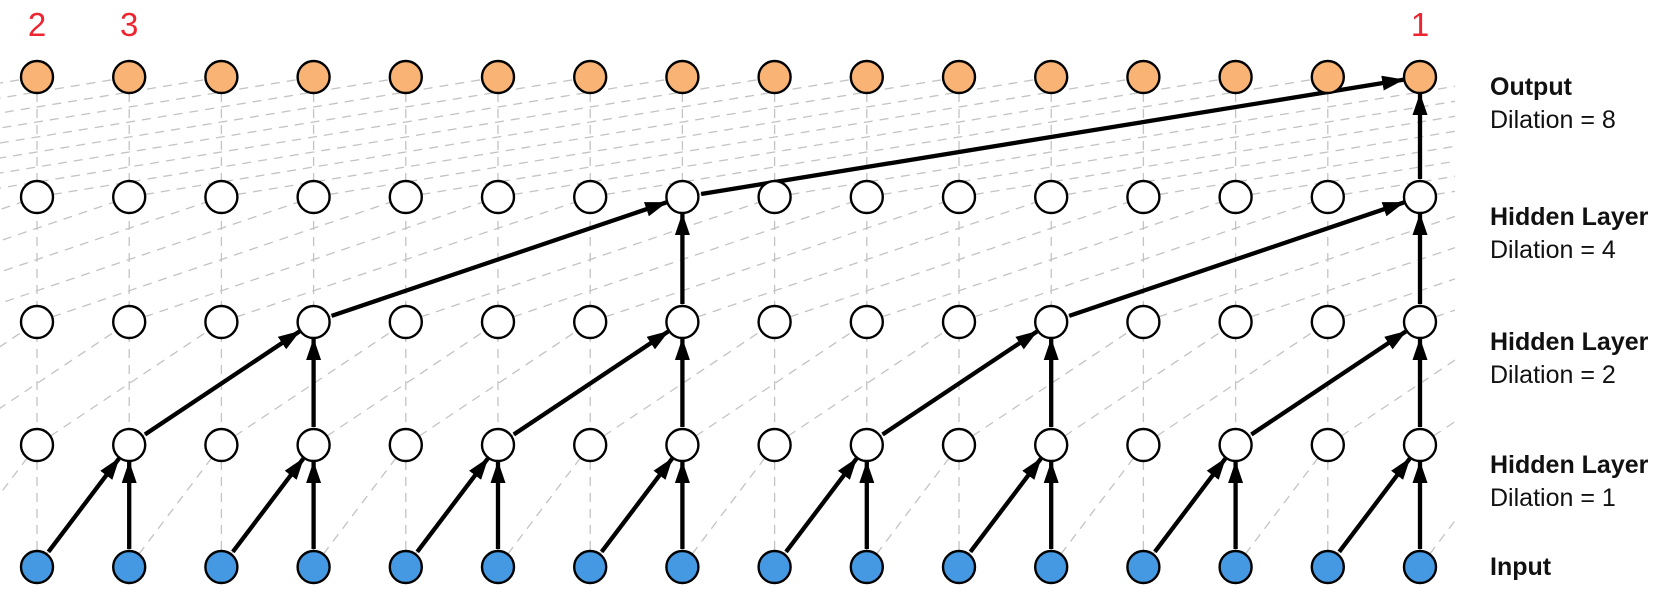  Describe the element at coordinates (1553, 375) in the screenshot. I see `label-hidden-2-dilation: Dilation = 2` at that location.